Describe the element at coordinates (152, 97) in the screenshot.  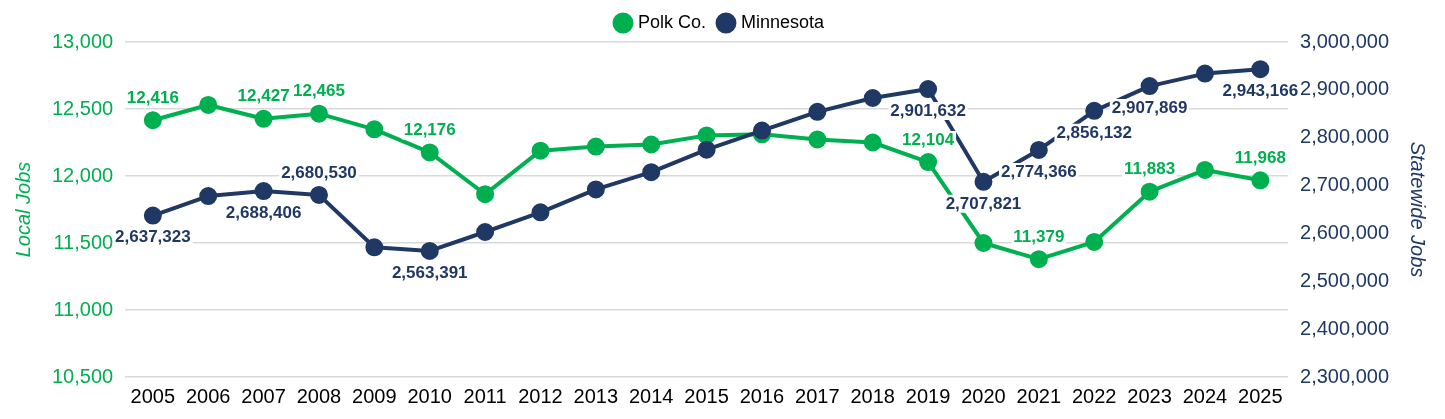
I see `data-label: 12,416` at that location.